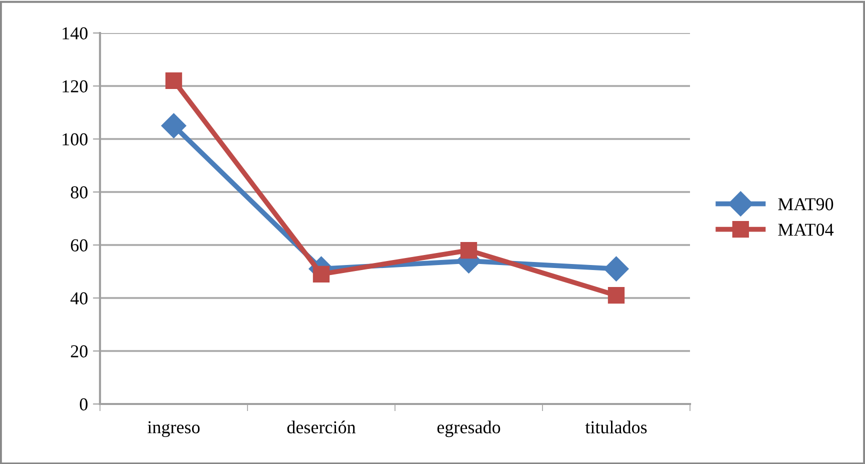  Describe the element at coordinates (75, 86) in the screenshot. I see `y-tick-label: 120` at that location.